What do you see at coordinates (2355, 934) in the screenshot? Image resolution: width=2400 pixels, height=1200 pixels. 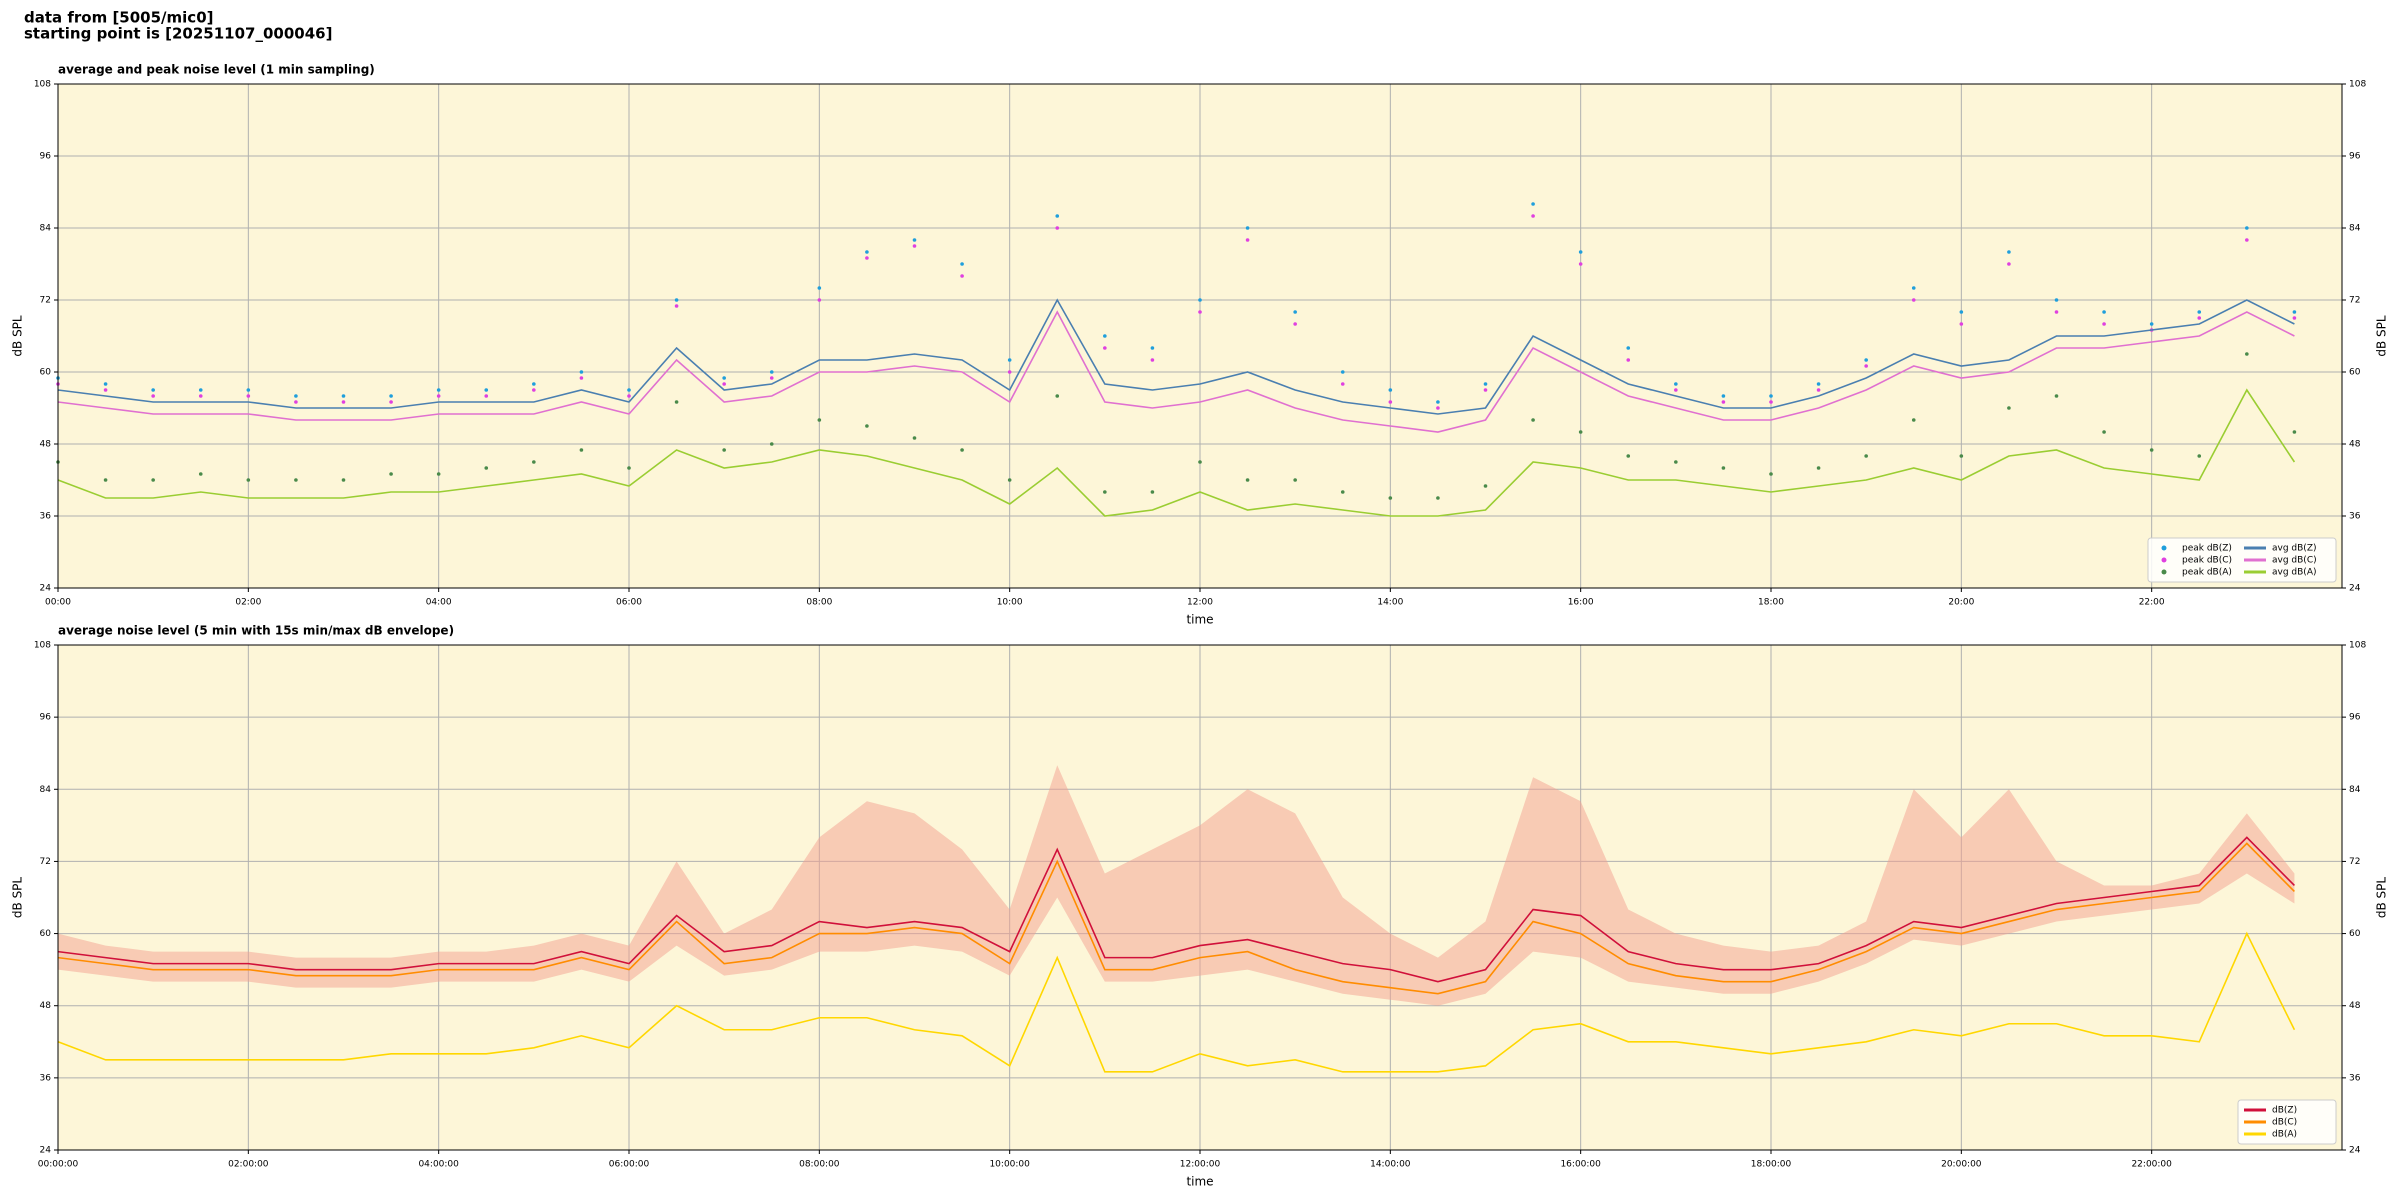 I see `y-tick-label: 60` at bounding box center [2355, 934].